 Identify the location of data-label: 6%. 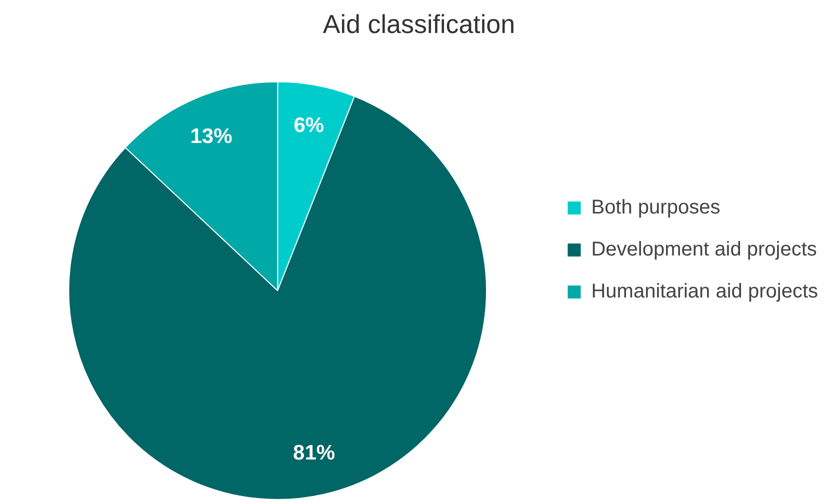
(309, 126).